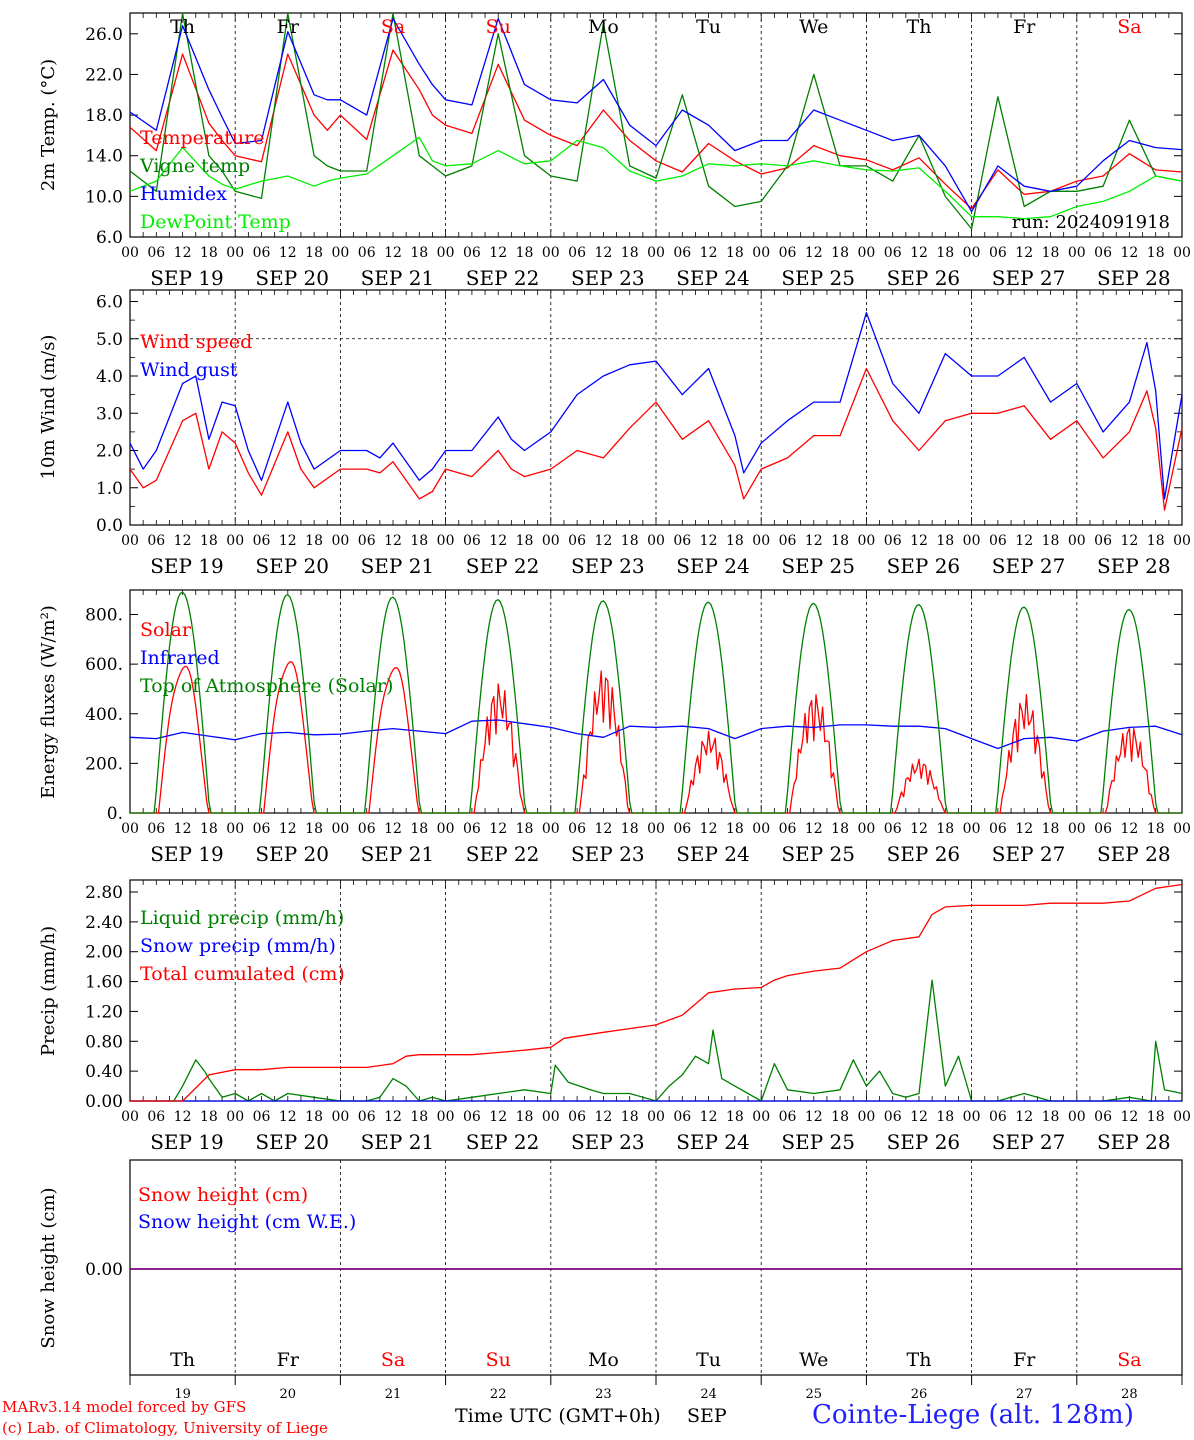  I want to click on date-label: SEP 20, so click(292, 278).